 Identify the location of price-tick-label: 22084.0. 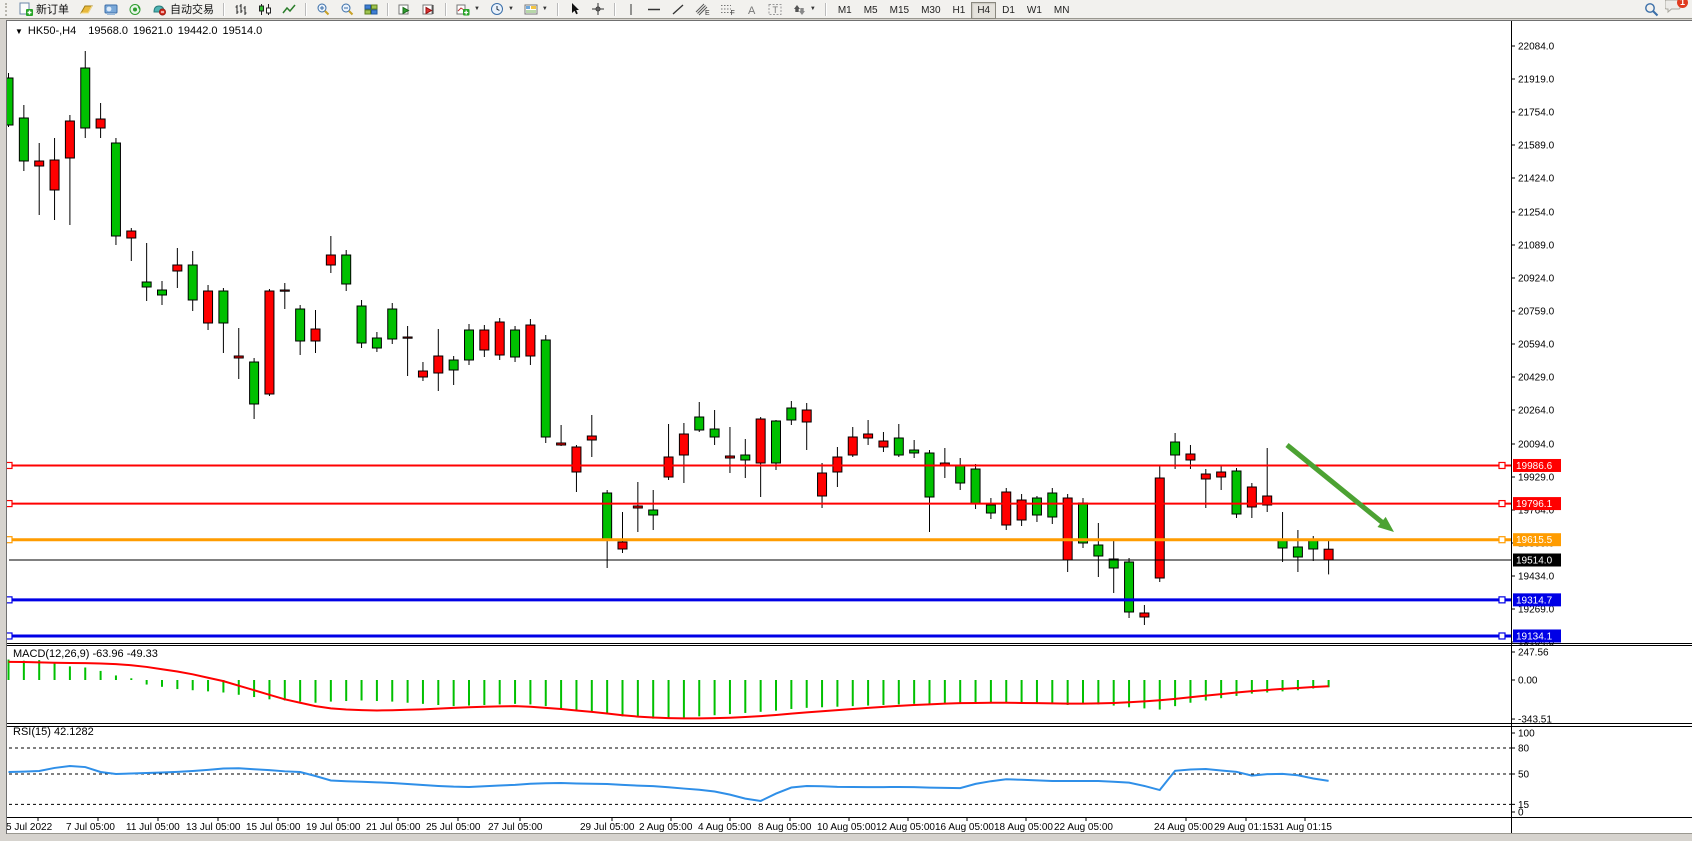
(1536, 47).